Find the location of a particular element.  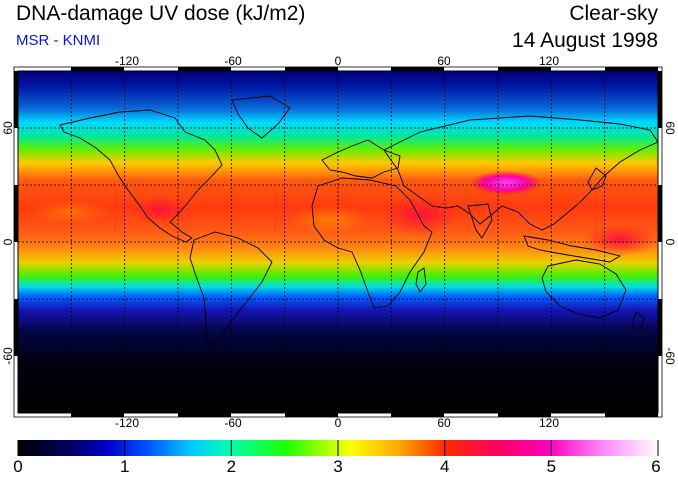

map-date: 14 August 1998 is located at coordinates (585, 40).